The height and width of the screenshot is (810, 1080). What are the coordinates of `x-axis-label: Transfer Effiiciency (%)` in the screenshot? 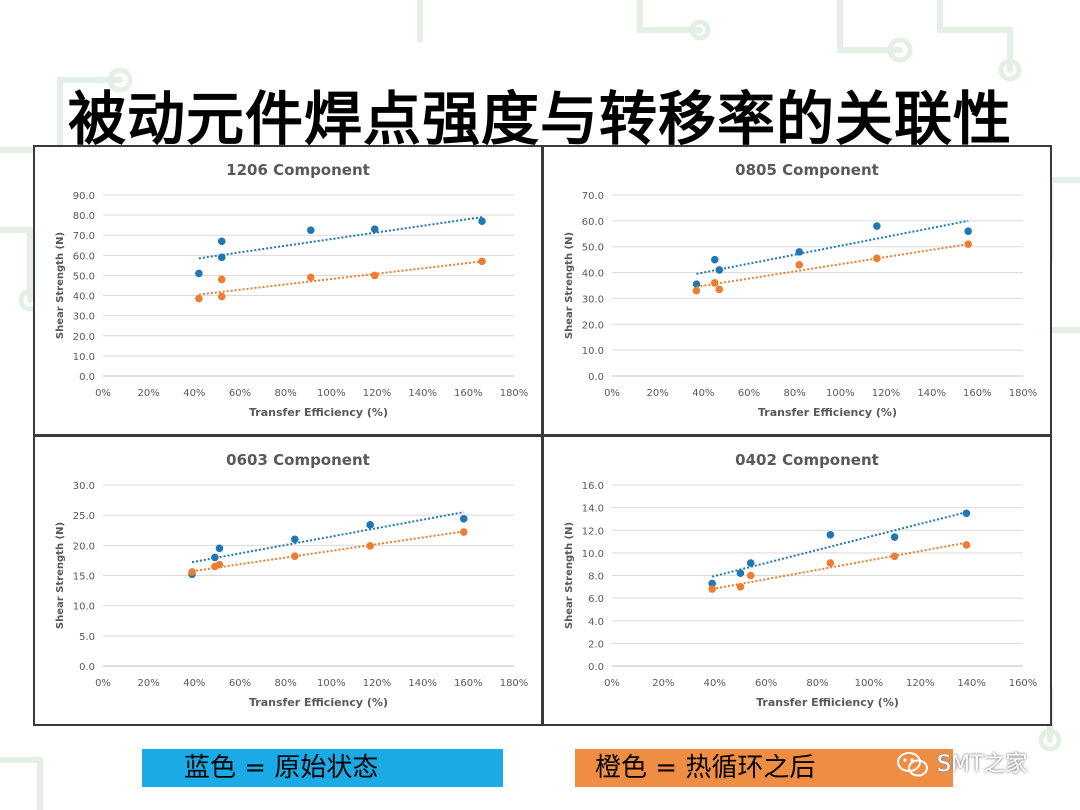 It's located at (827, 702).